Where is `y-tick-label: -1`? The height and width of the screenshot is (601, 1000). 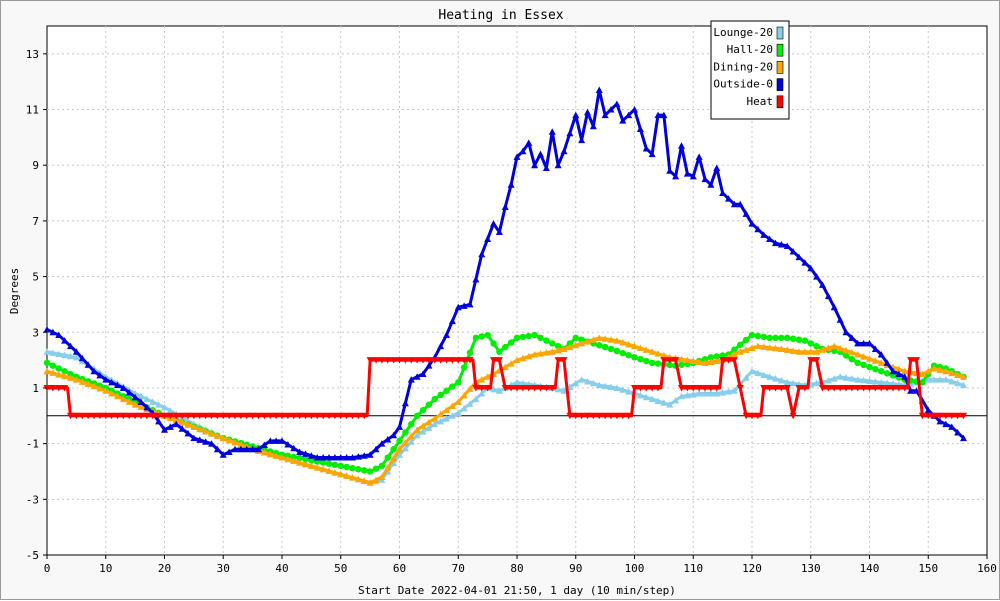
y-tick-label: -1 is located at coordinates (32, 444).